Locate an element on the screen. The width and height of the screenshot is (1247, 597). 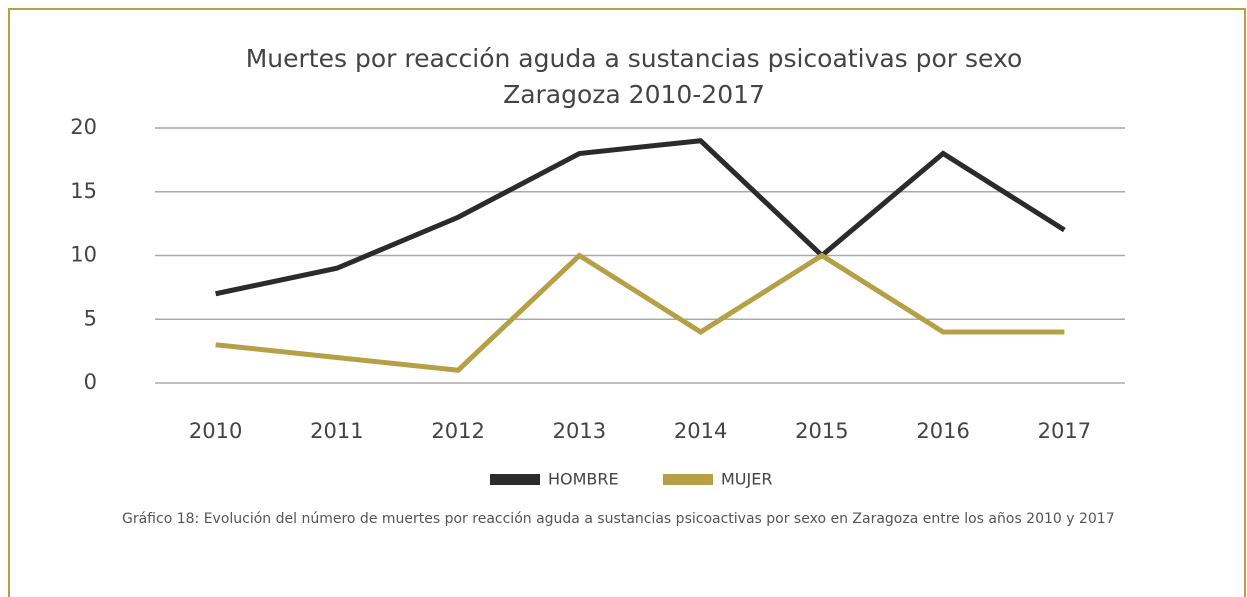
x-tick-label: 2010 is located at coordinates (215, 431).